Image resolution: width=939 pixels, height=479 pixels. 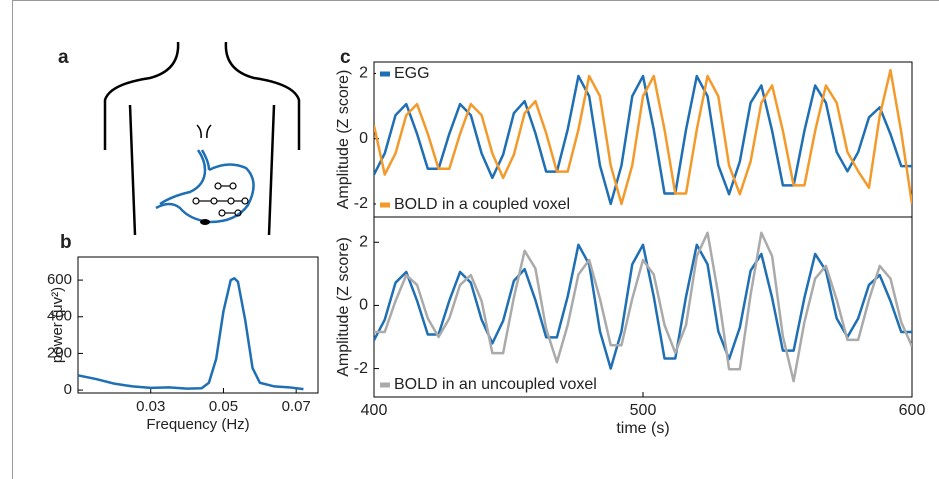 What do you see at coordinates (59, 279) in the screenshot?
I see `y-tick-label: 600` at bounding box center [59, 279].